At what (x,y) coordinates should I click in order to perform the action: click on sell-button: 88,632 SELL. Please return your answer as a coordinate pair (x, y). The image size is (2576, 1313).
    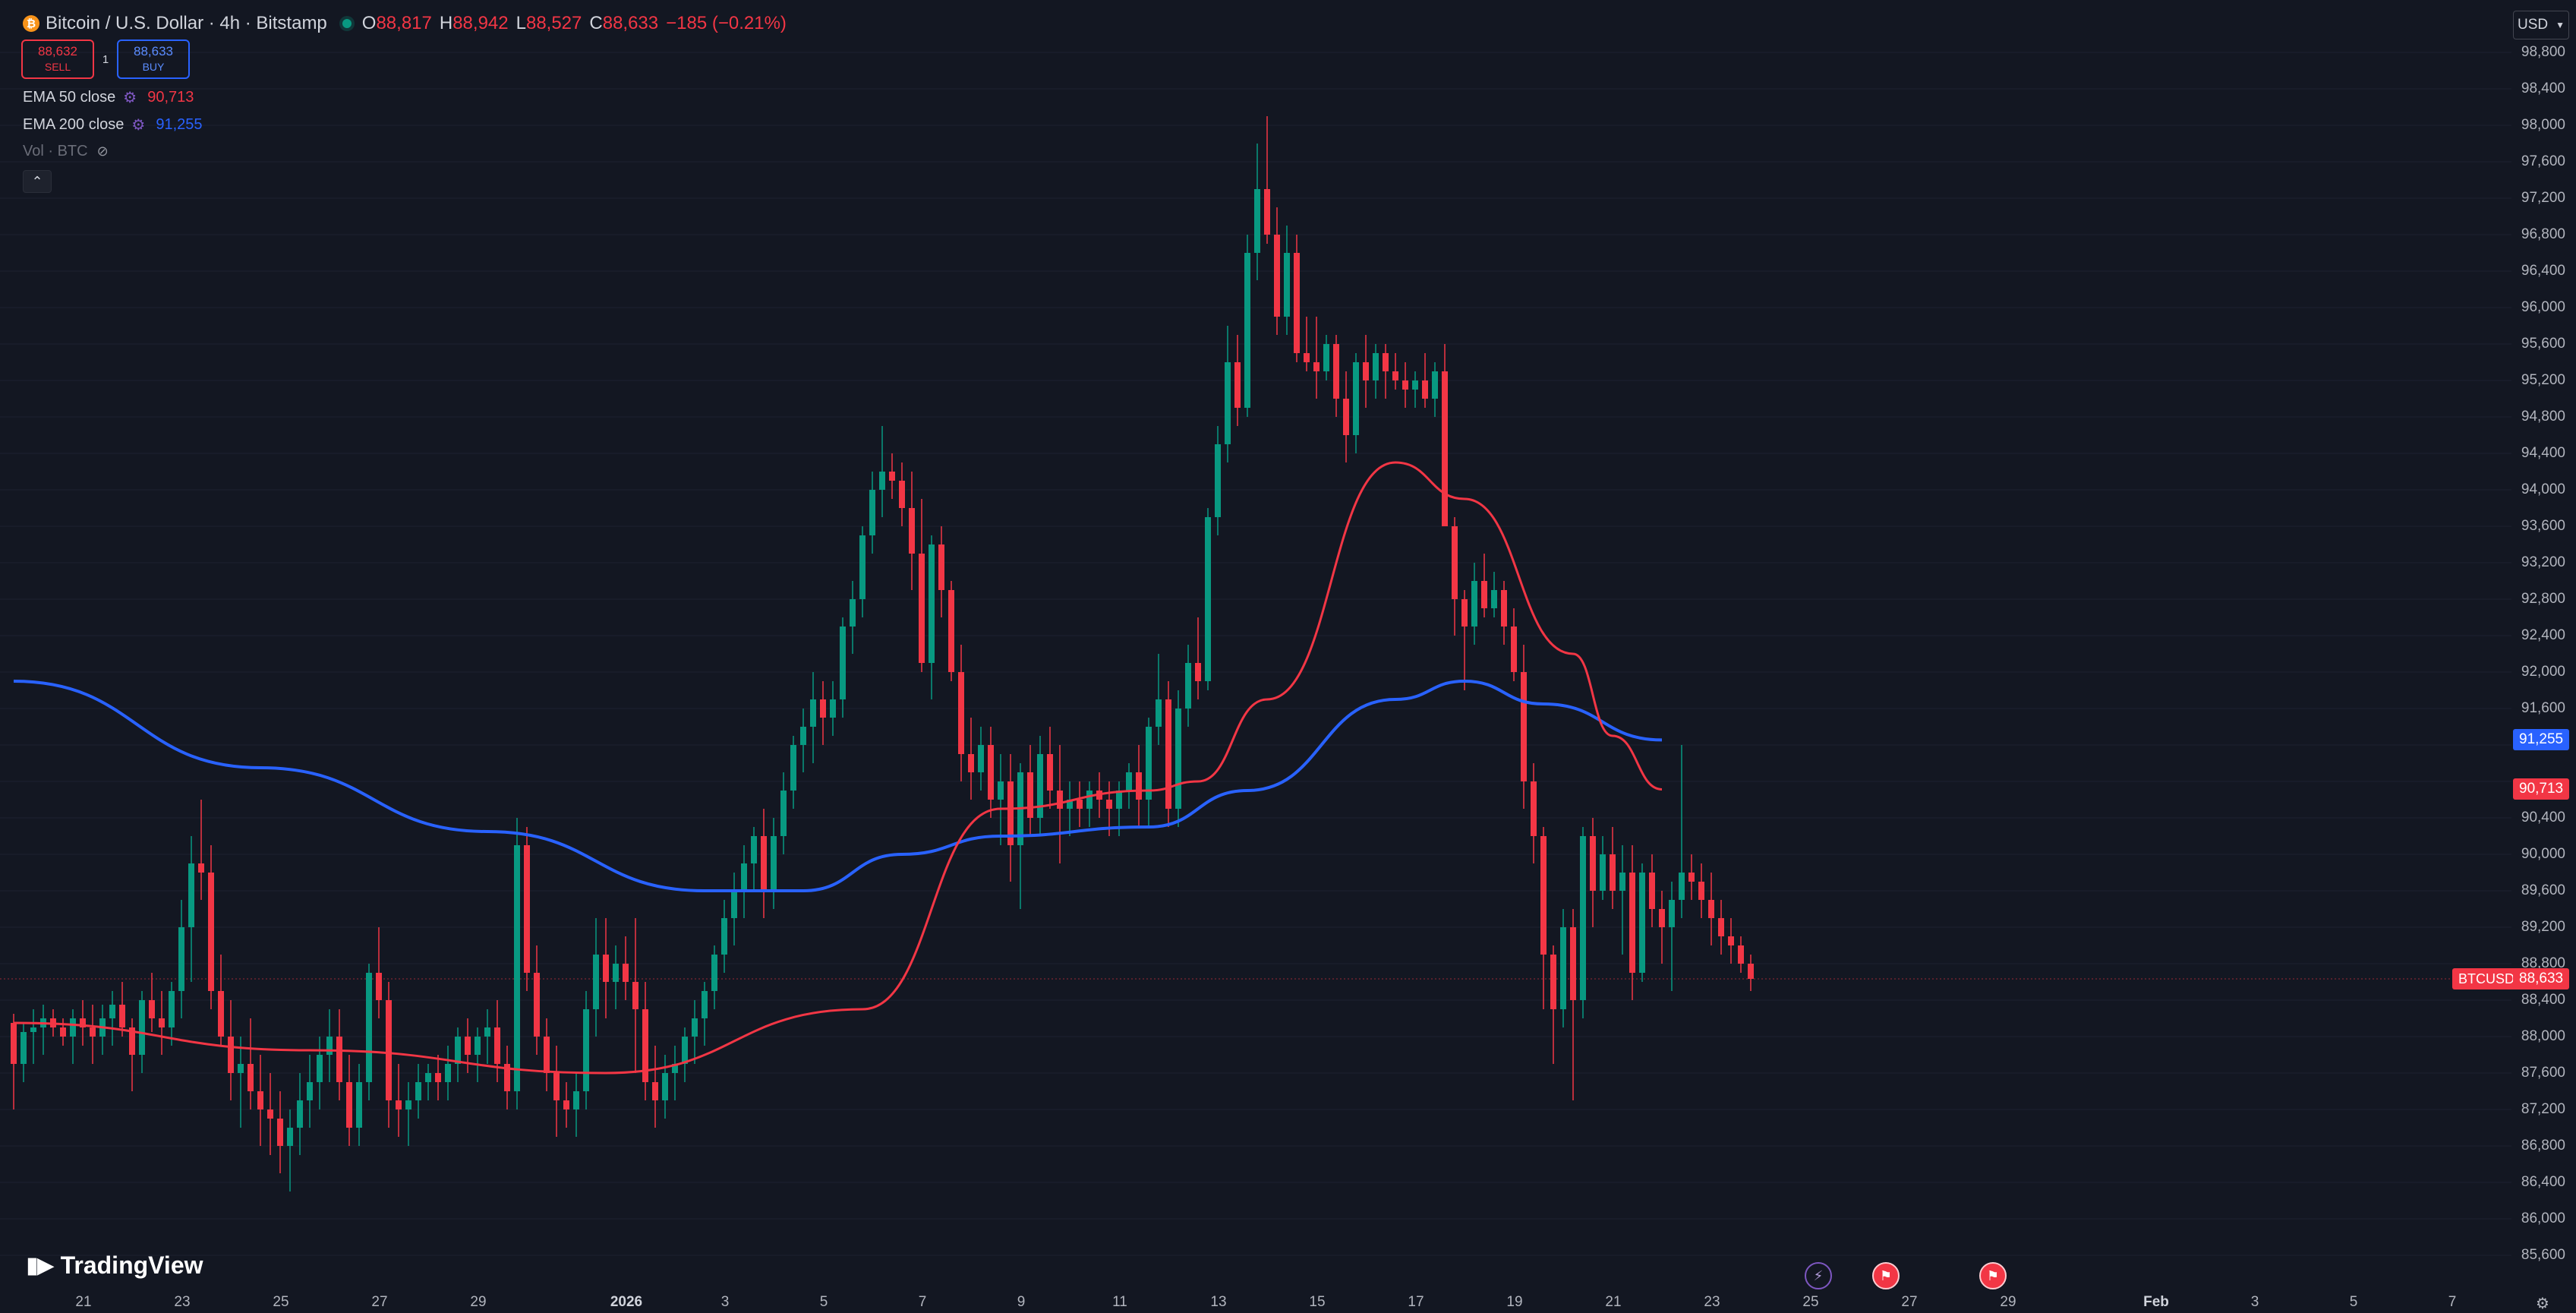
    Looking at the image, I should click on (57, 59).